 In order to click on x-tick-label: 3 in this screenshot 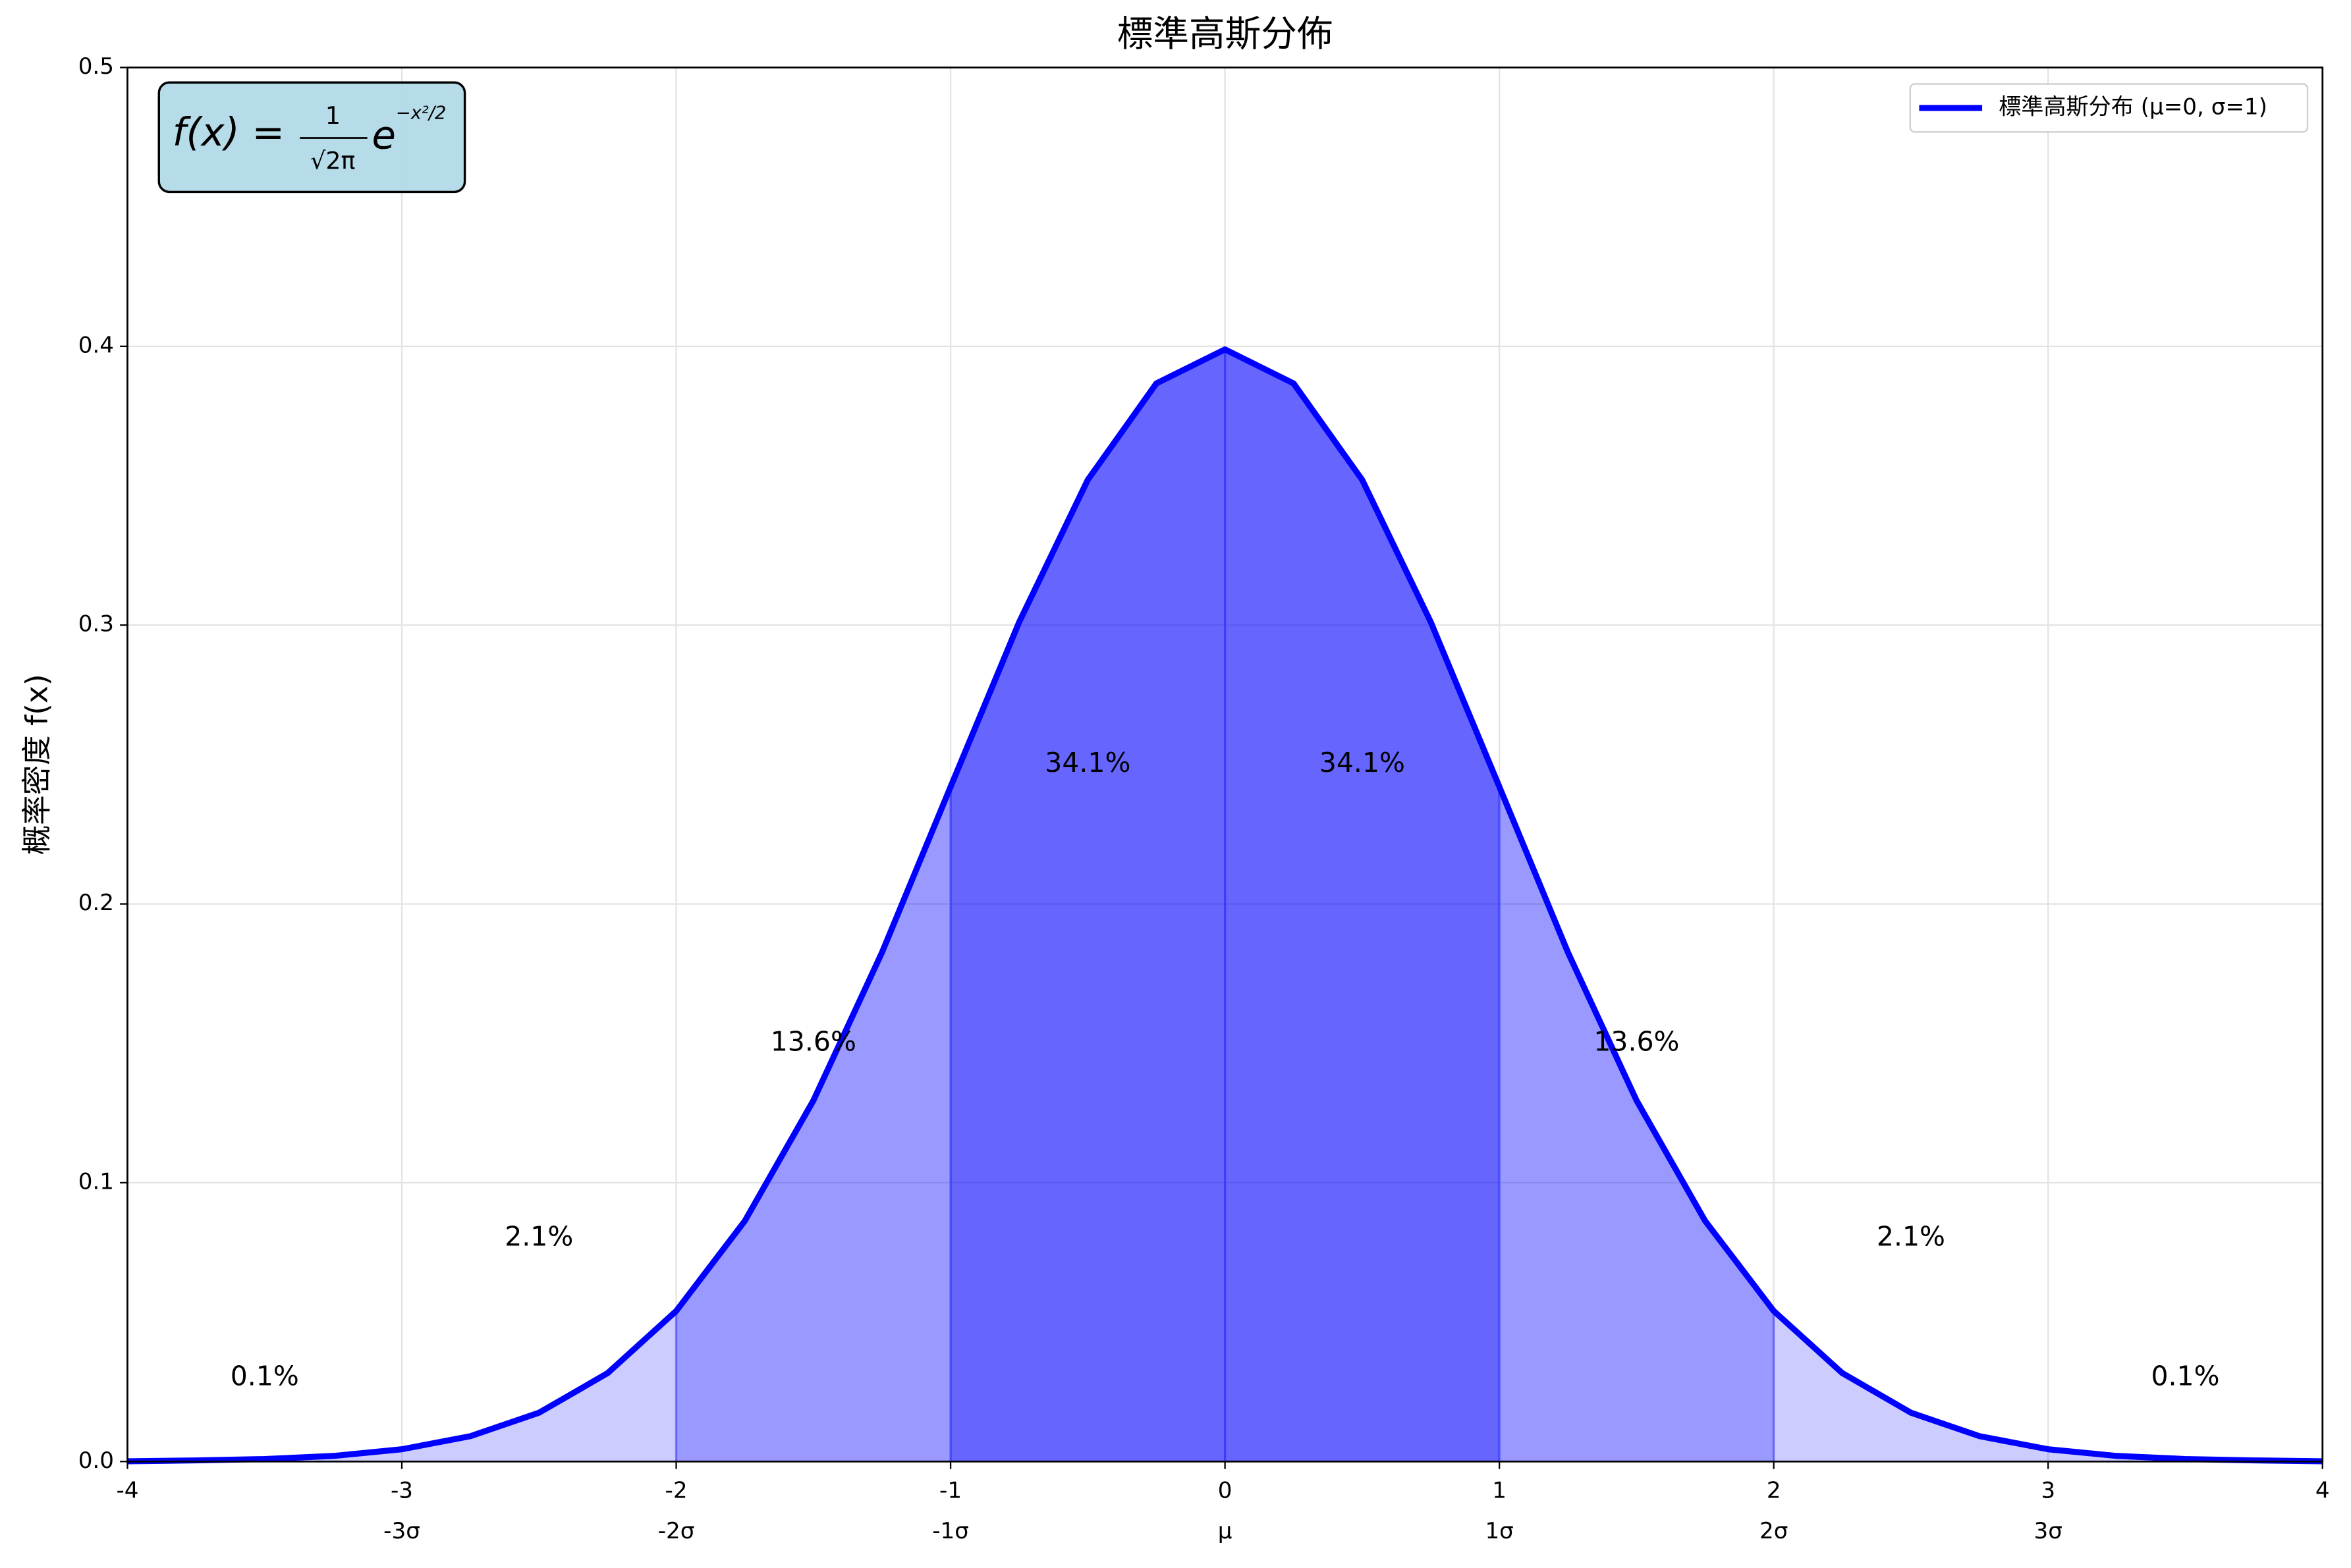, I will do `click(2048, 1490)`.